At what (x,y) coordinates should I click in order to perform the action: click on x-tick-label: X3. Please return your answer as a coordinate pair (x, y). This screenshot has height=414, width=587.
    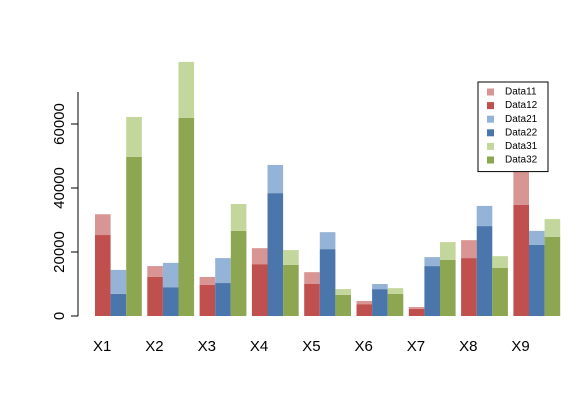
    Looking at the image, I should click on (207, 346).